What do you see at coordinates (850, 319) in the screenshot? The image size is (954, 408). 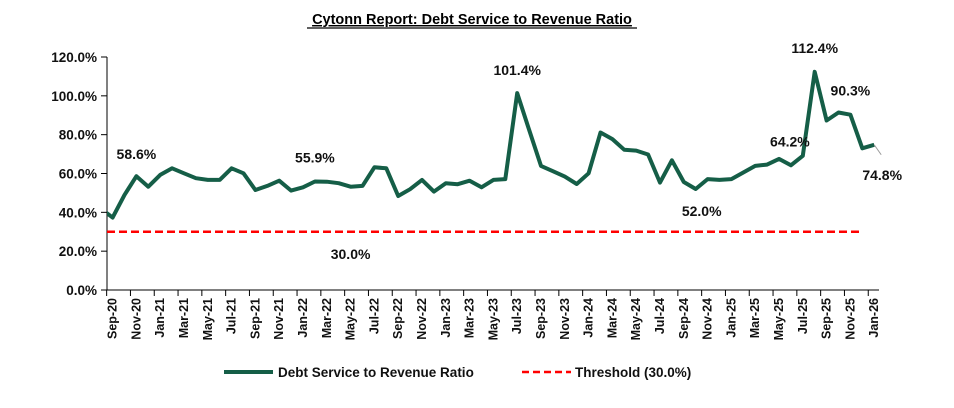 I see `x-tick-label: Nov-25` at bounding box center [850, 319].